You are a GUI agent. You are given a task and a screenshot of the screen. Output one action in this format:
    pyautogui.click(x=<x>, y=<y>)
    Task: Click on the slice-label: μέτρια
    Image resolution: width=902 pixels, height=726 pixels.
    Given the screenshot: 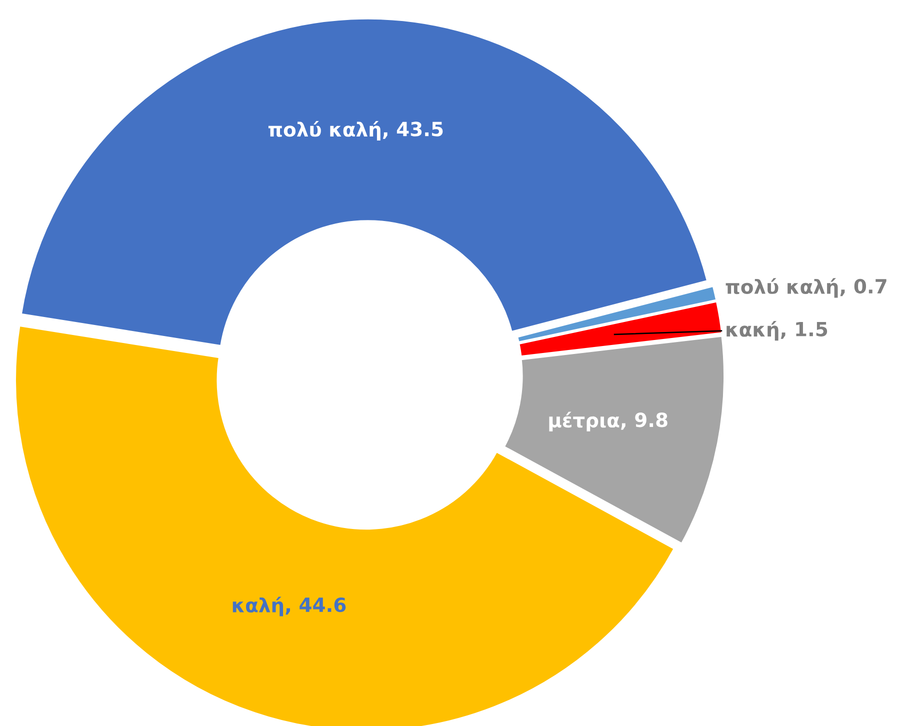 What is the action you would take?
    pyautogui.click(x=584, y=422)
    